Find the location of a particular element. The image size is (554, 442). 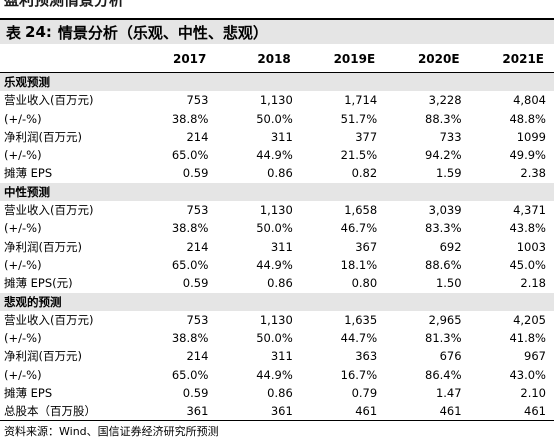

table-title-prefix: 表 is located at coordinates (14, 32).